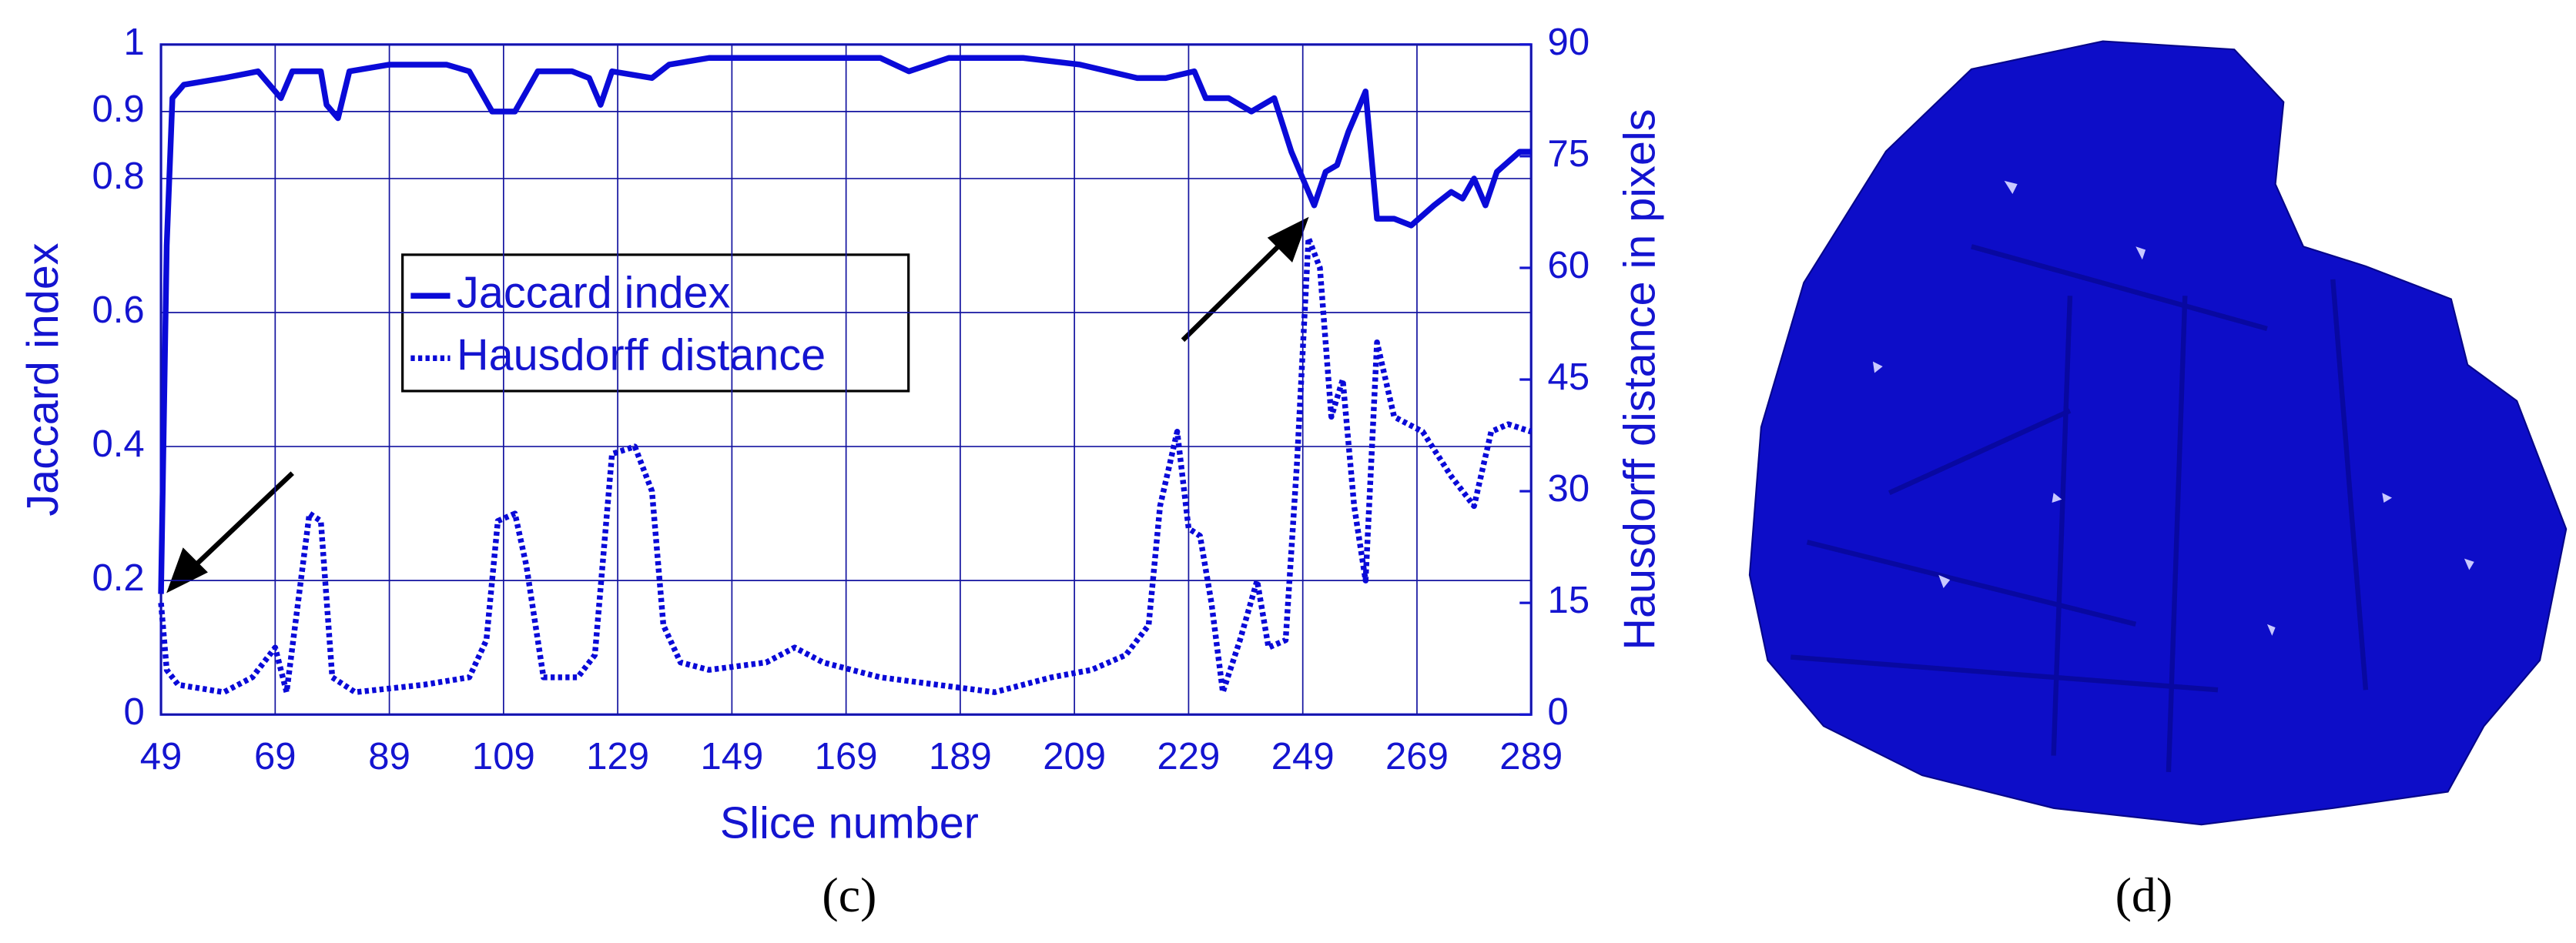 The height and width of the screenshot is (943, 2576). Describe the element at coordinates (1569, 42) in the screenshot. I see `y2-tick-label: 90` at that location.